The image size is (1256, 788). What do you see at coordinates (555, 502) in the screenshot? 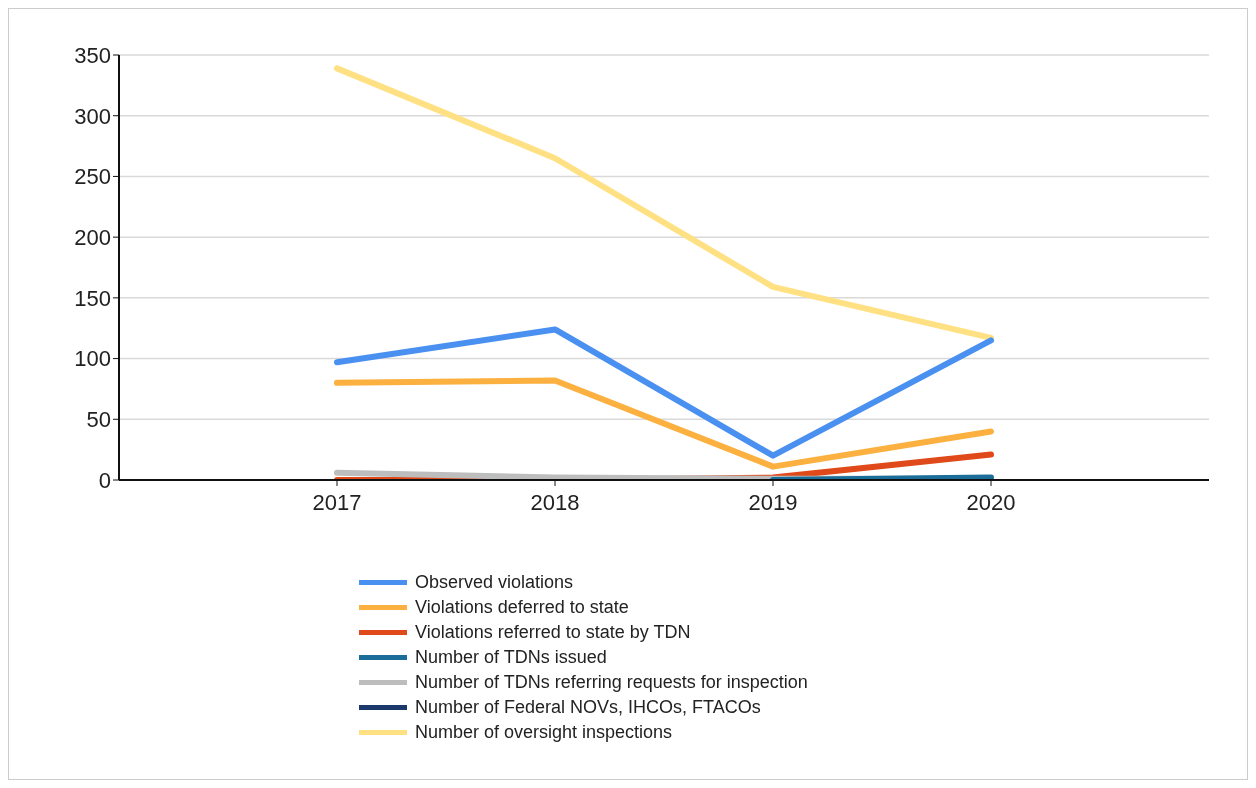
I see `x-tick-label: 2018` at bounding box center [555, 502].